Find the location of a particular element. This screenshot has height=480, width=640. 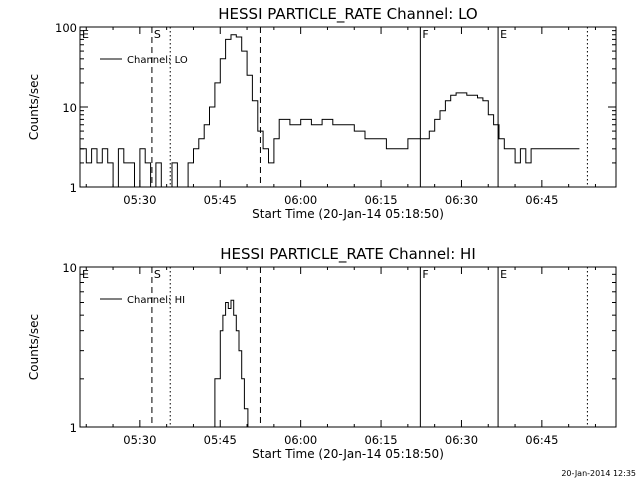

panel-1-y-axis-label: Counts/sec is located at coordinates (34, 107).